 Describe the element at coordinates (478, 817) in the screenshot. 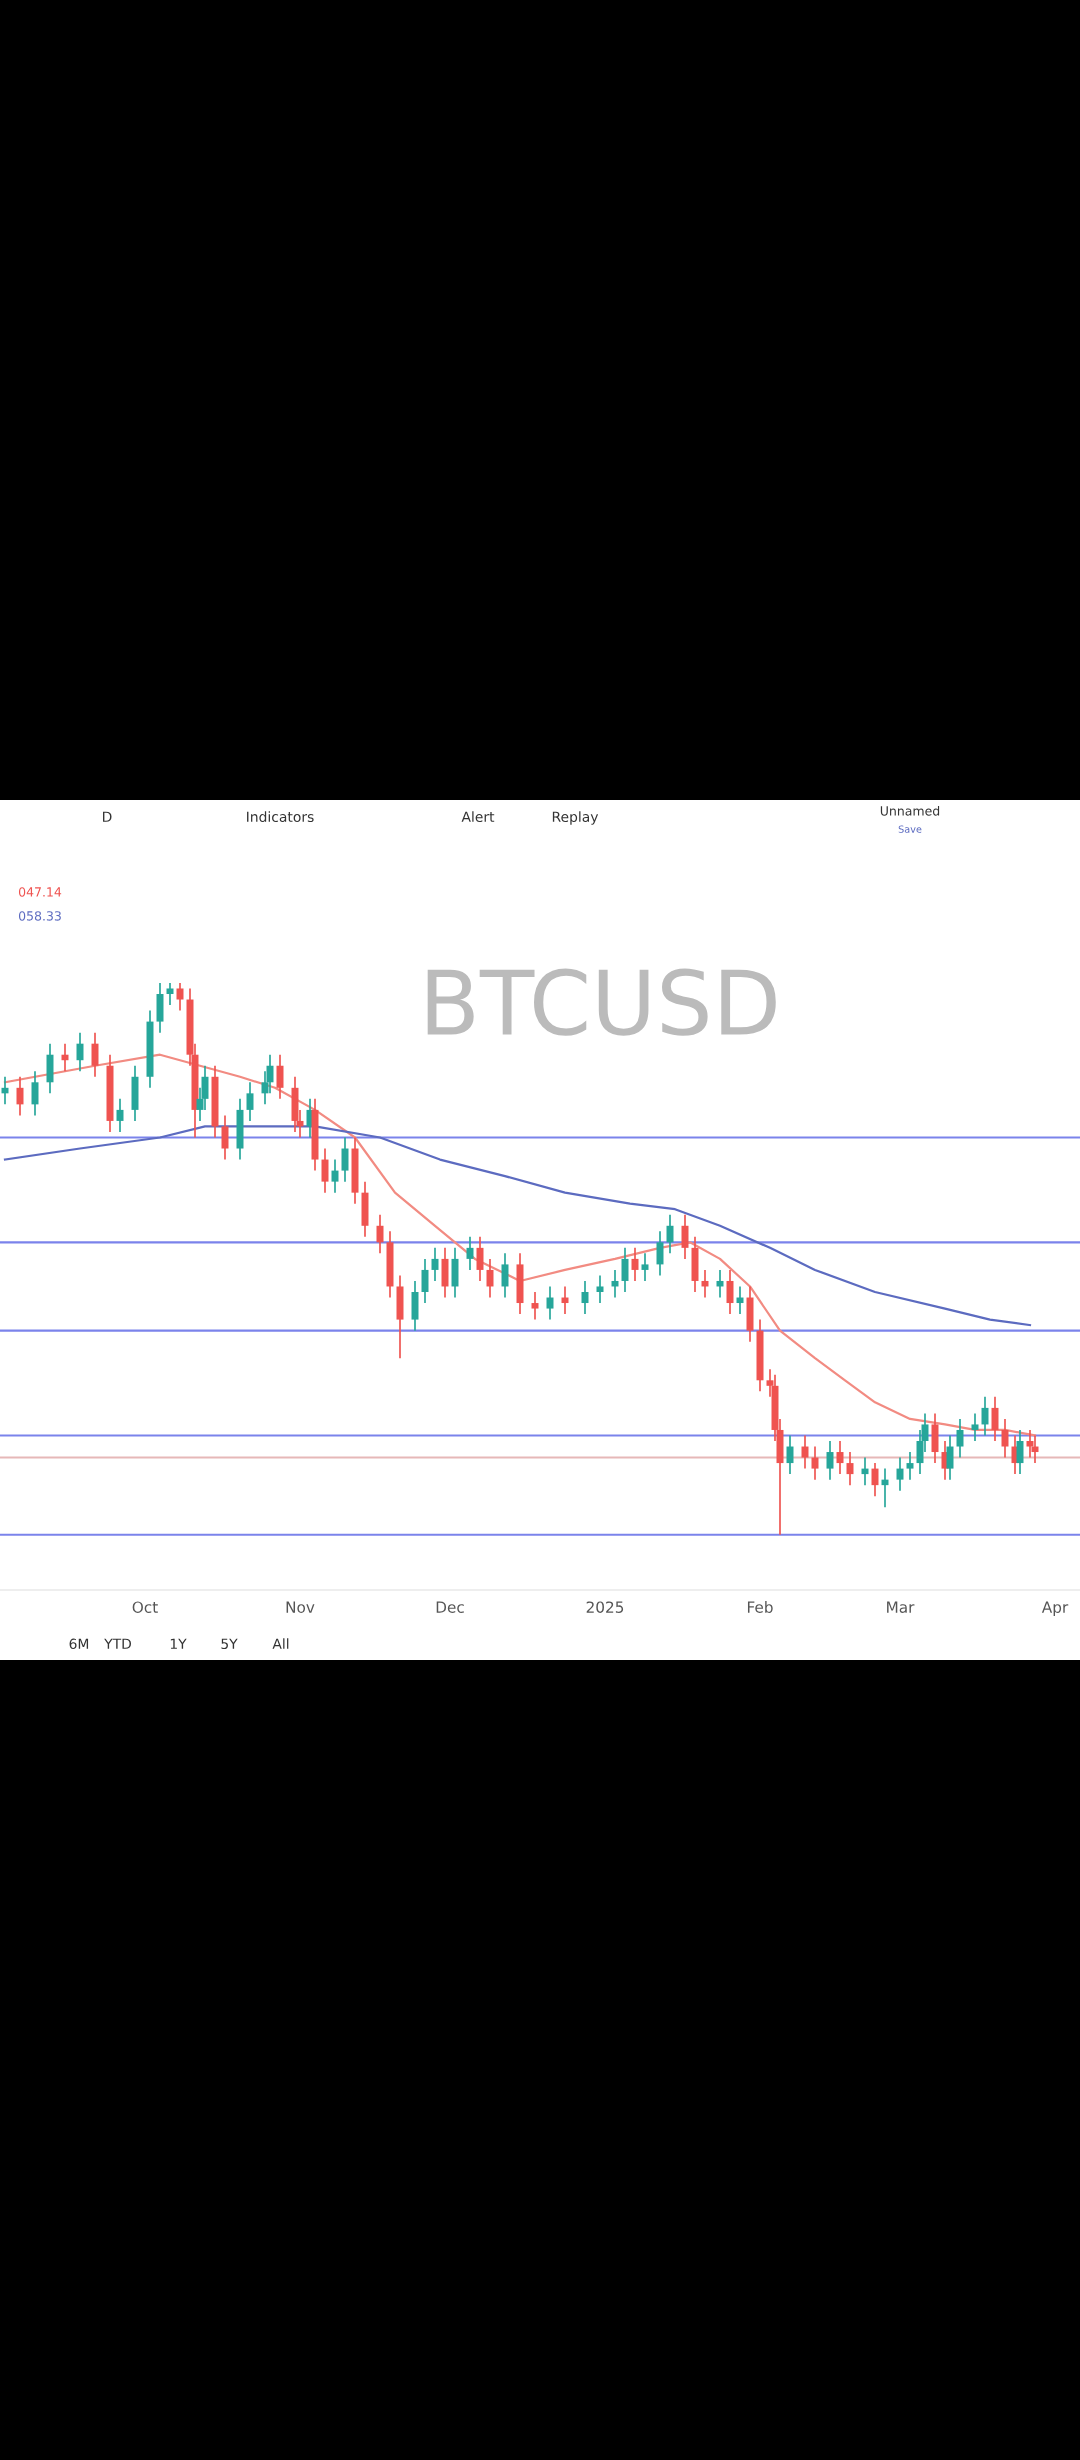

I see `text: Alert` at that location.